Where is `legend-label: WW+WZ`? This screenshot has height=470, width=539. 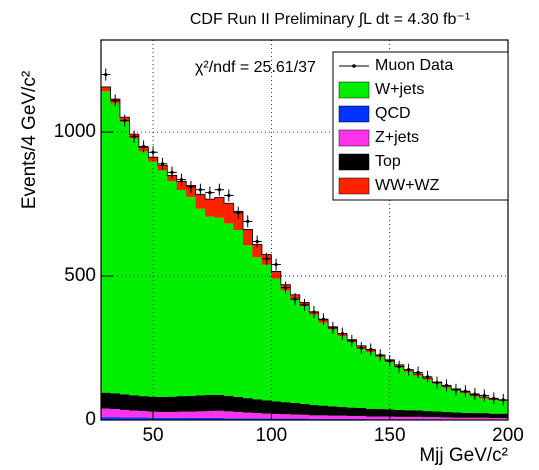 legend-label: WW+WZ is located at coordinates (407, 185).